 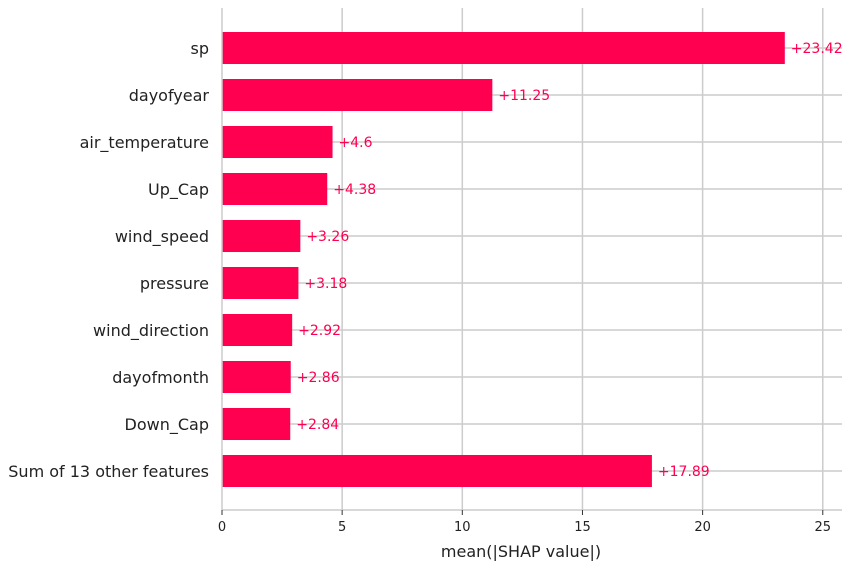 I want to click on bar-value-label: +2.84, so click(x=317, y=425).